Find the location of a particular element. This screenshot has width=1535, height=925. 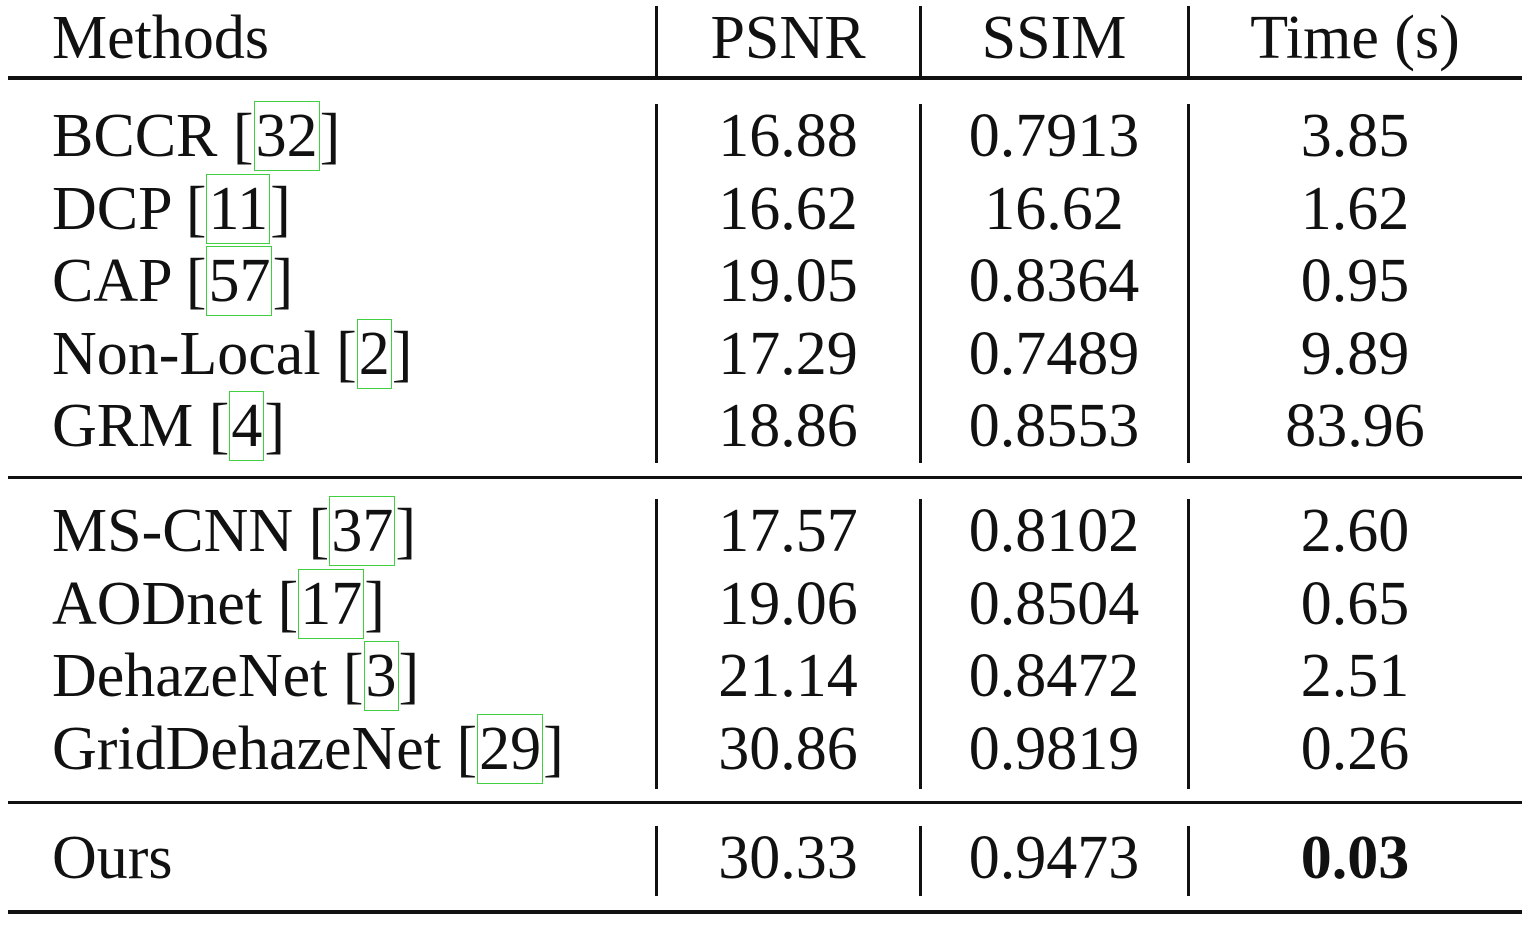

method-cell: BCCR [32] is located at coordinates (196, 136).